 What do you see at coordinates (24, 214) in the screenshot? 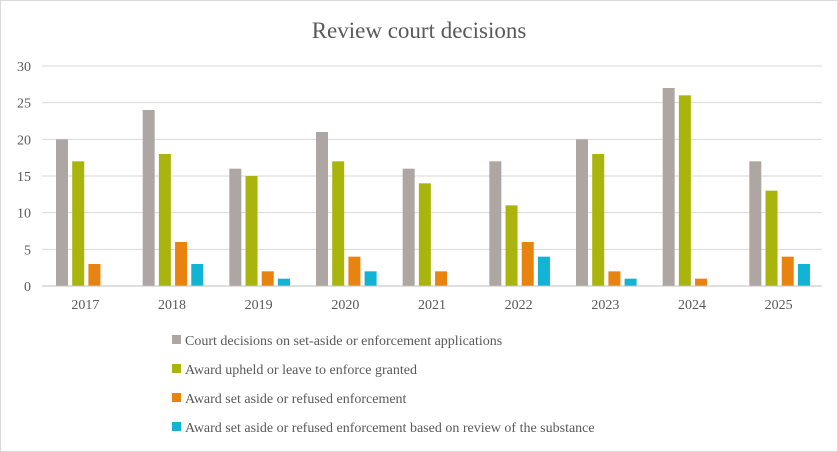
I see `y-tick-label: 10` at bounding box center [24, 214].